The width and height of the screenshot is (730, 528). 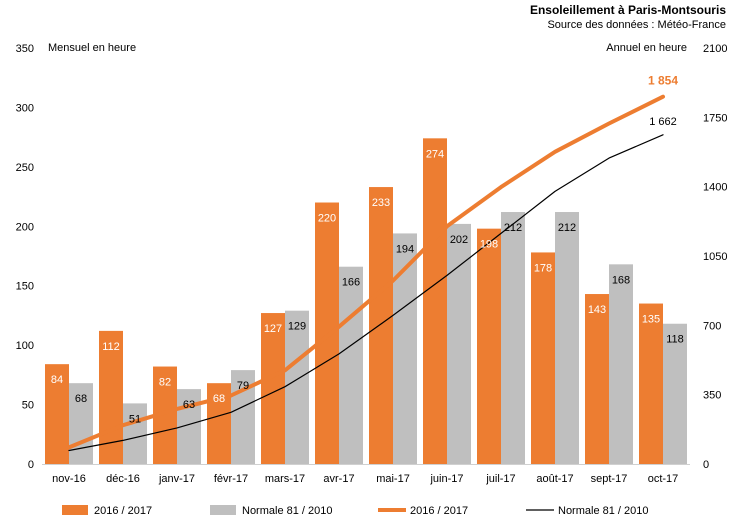 I want to click on category-label: déc-16, so click(x=123, y=479).